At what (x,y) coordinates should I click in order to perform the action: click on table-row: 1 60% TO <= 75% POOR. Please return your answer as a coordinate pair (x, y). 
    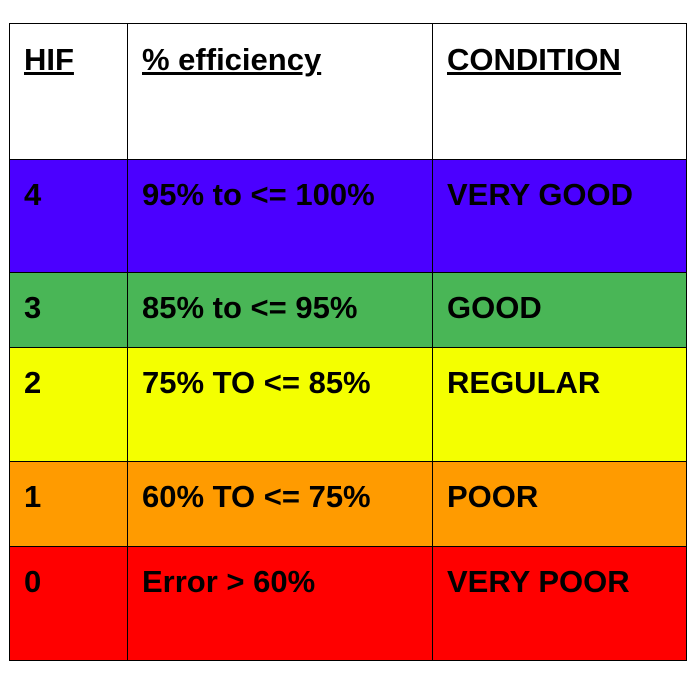
    Looking at the image, I should click on (348, 504).